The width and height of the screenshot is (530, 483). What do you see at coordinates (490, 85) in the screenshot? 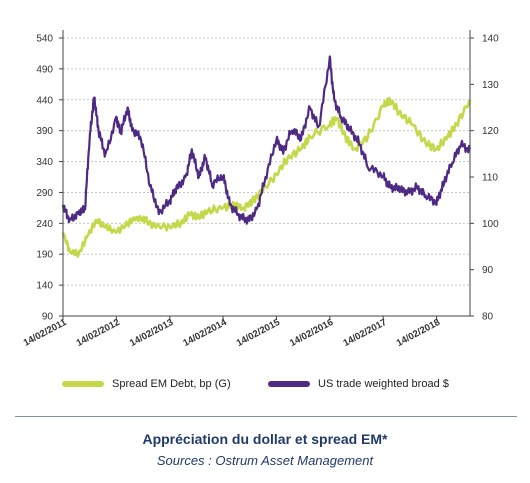
I see `right-tick-label: 130` at bounding box center [490, 85].